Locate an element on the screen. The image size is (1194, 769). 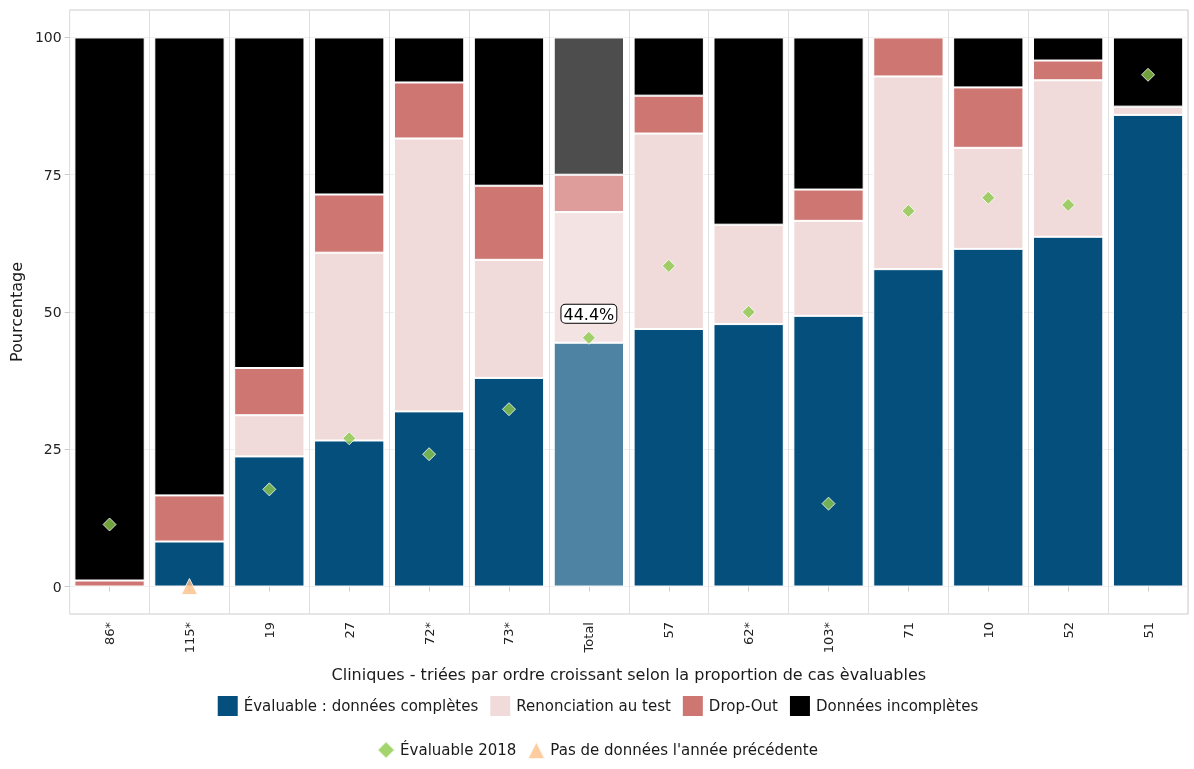
legend-label: Évaluable 2018 is located at coordinates (458, 749).